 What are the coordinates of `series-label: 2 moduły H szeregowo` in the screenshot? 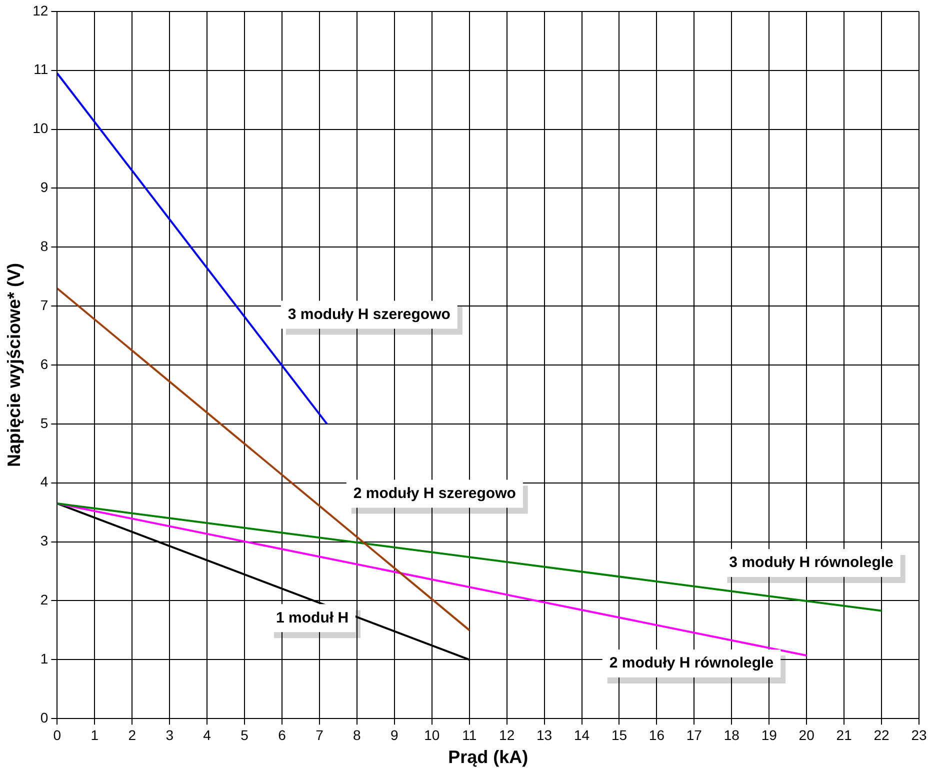 It's located at (434, 493).